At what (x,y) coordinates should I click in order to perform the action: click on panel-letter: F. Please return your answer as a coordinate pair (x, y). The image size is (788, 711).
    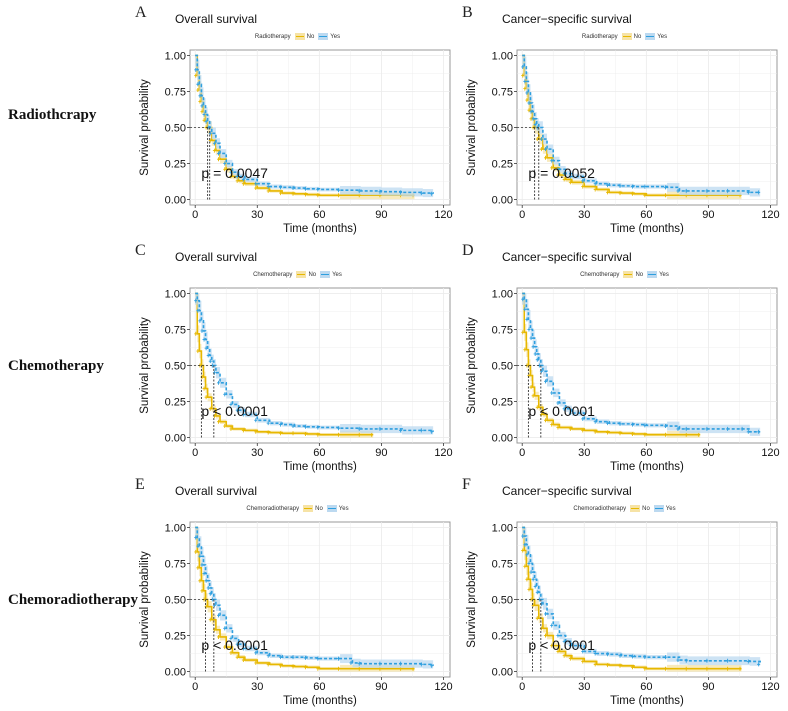
    Looking at the image, I should click on (466, 484).